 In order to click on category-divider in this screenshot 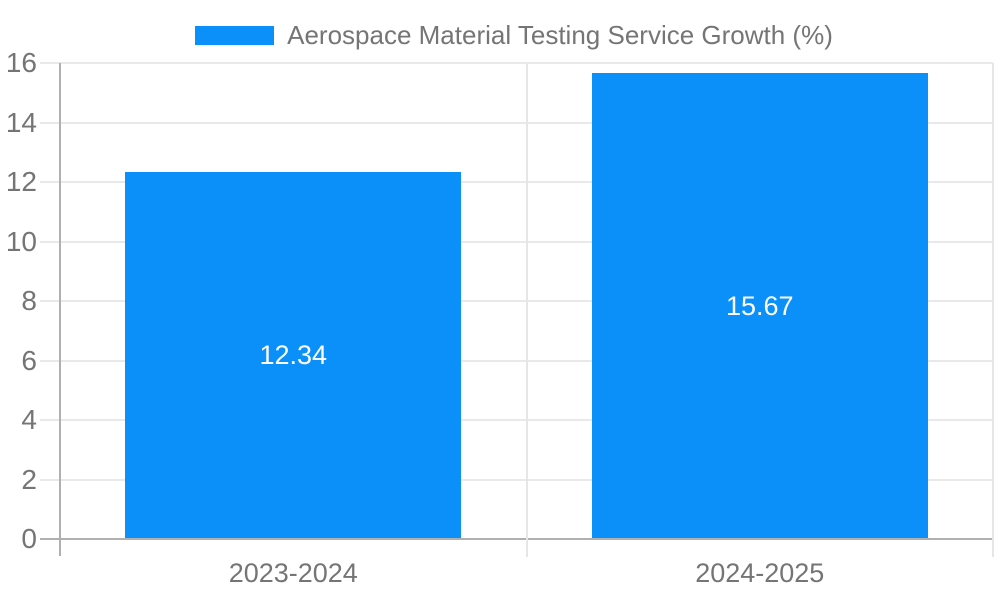, I will do `click(526, 310)`.